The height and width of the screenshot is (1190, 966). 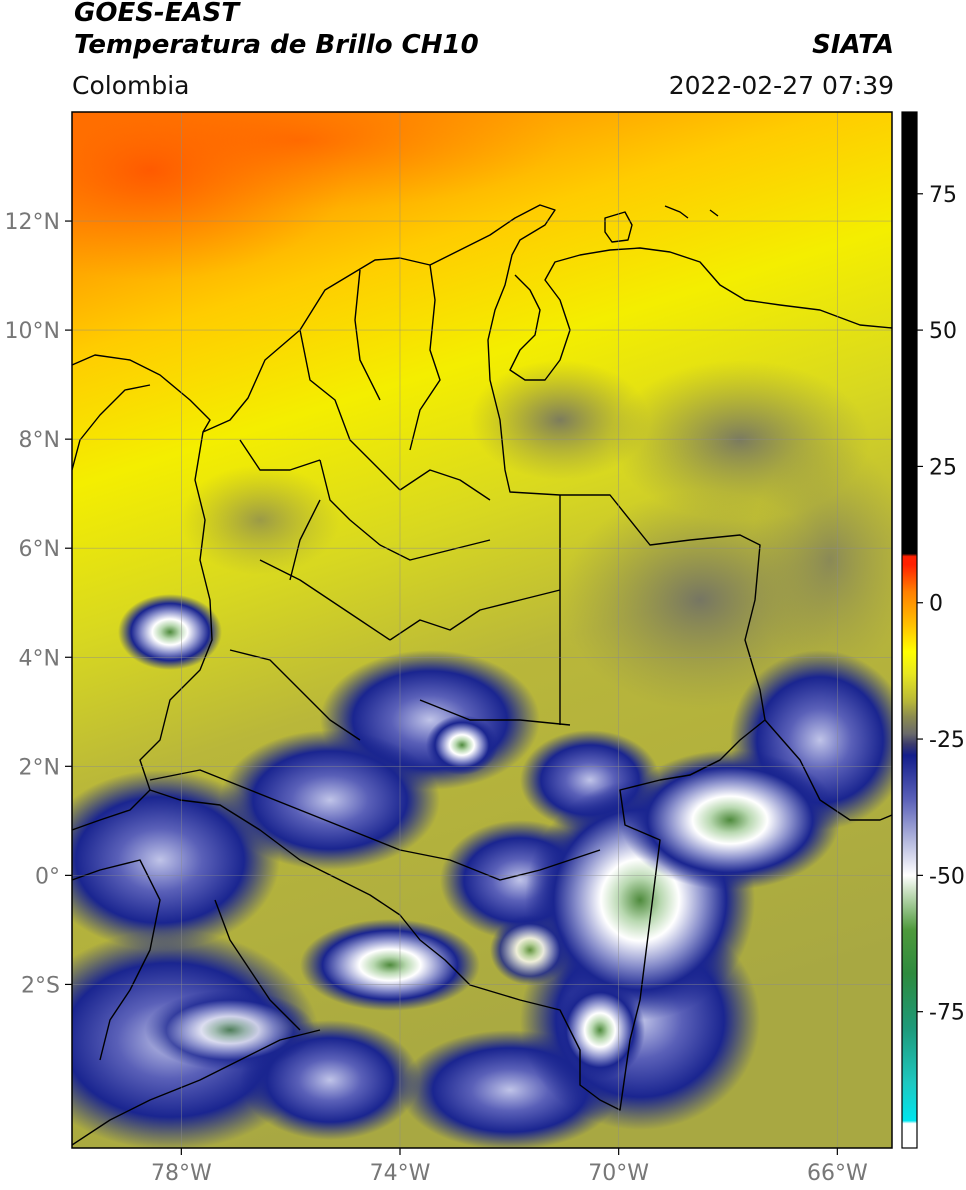 What do you see at coordinates (181, 1173) in the screenshot?
I see `x-tick-label: 78°W` at bounding box center [181, 1173].